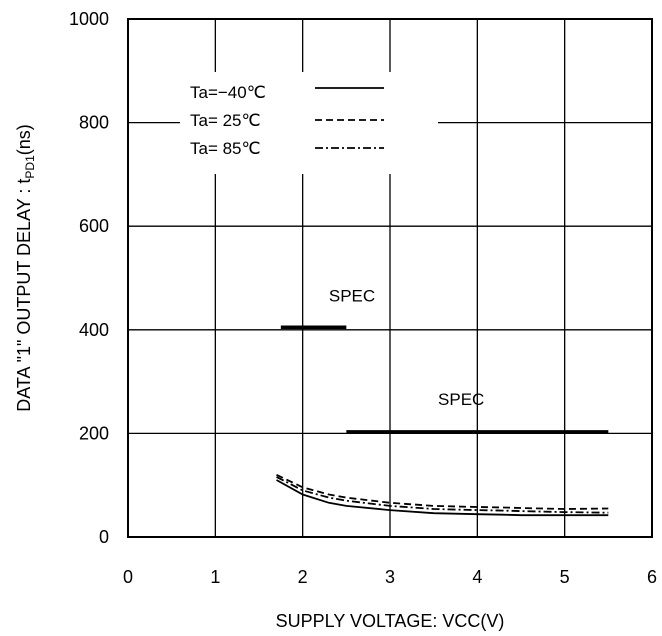  I want to click on y-tick-label: 1000, so click(89, 19).